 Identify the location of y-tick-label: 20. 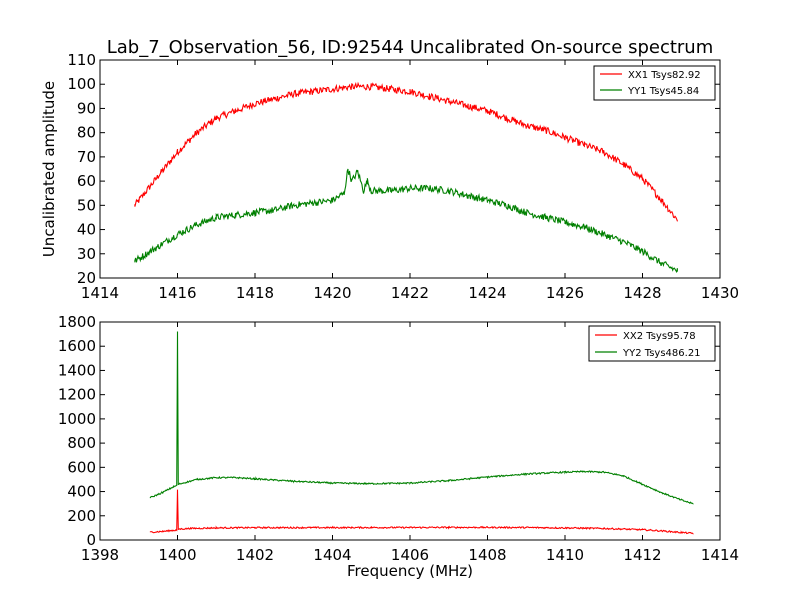
(86, 278).